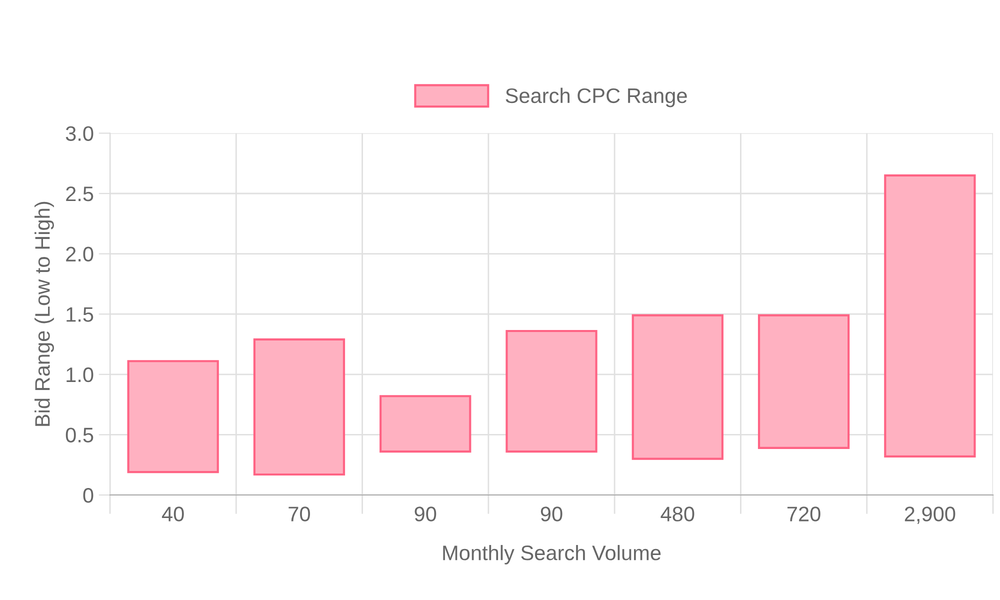 This screenshot has height=600, width=1000. Describe the element at coordinates (299, 514) in the screenshot. I see `x-tick-label: 70` at that location.